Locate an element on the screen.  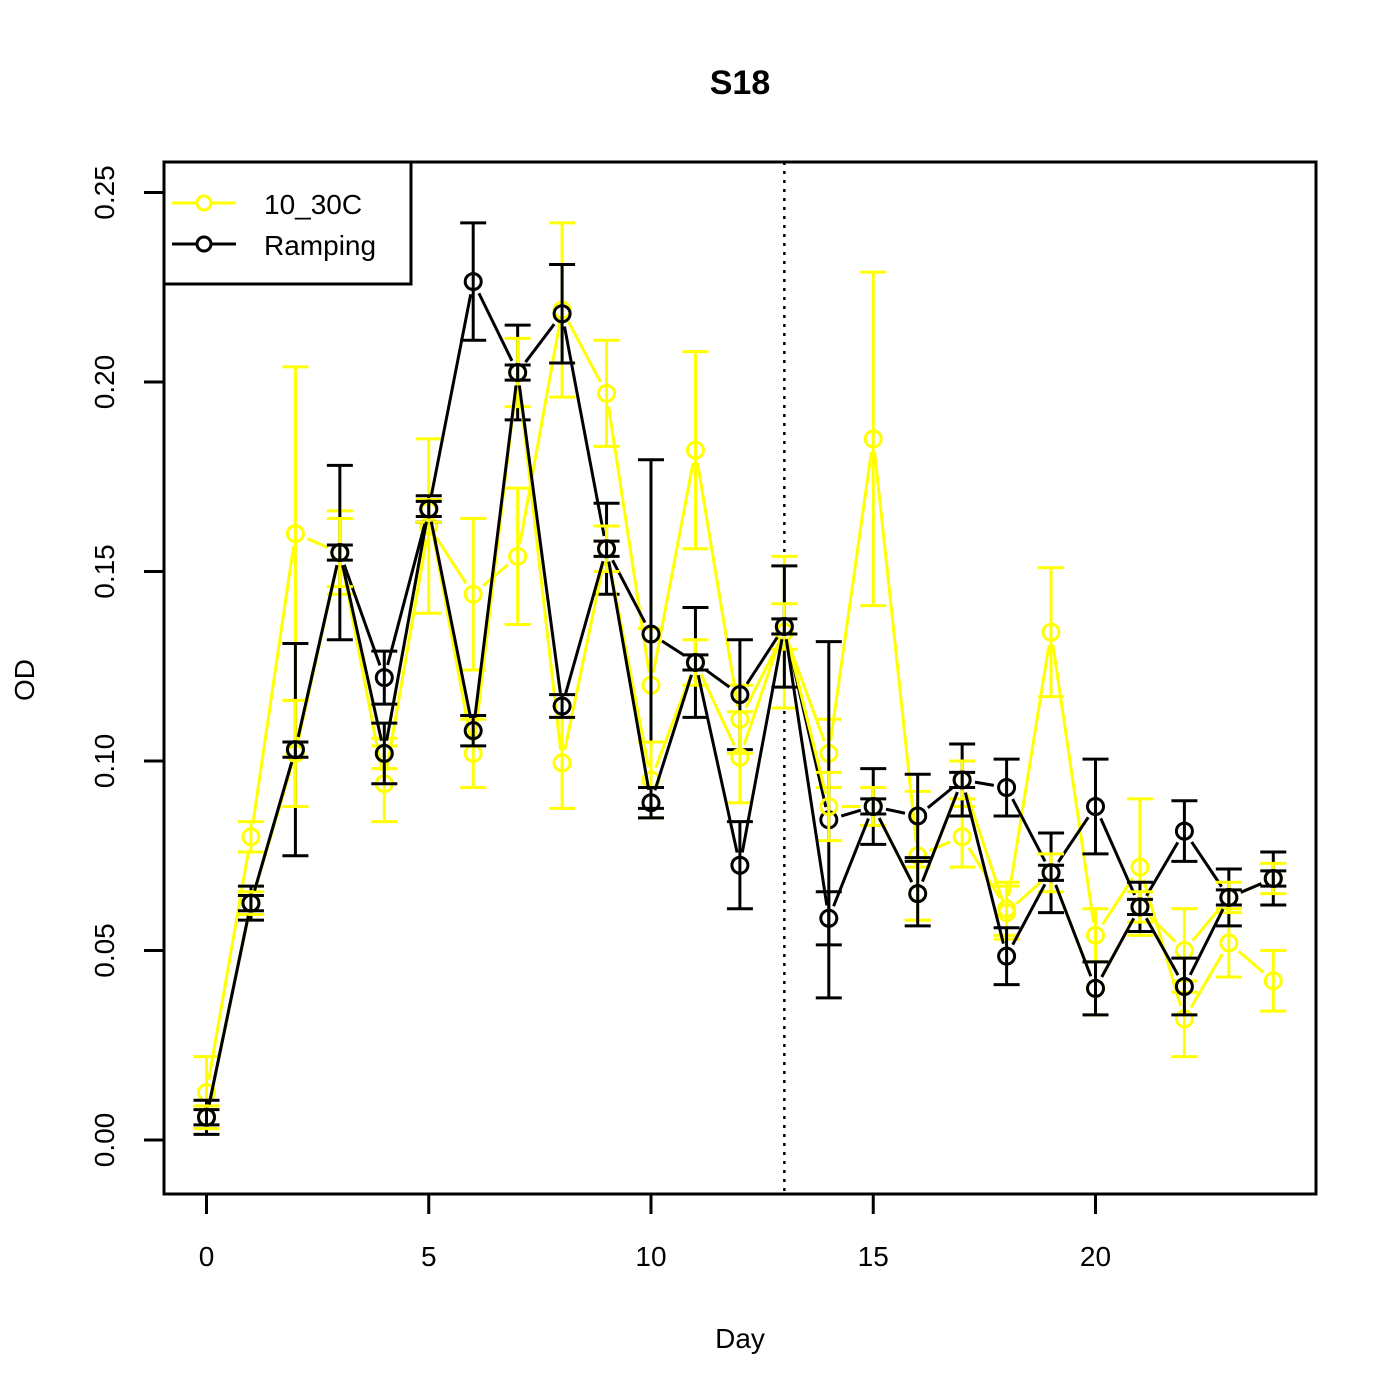
y-tick-label: 0.20 is located at coordinates (104, 382).